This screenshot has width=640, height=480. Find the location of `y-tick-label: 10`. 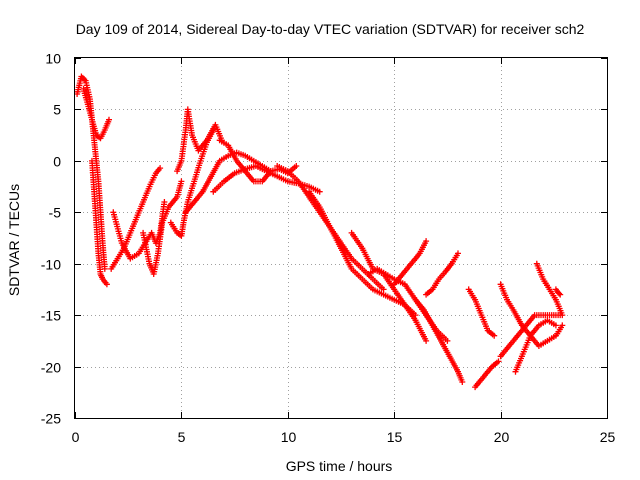

y-tick-label: 10 is located at coordinates (53, 59).